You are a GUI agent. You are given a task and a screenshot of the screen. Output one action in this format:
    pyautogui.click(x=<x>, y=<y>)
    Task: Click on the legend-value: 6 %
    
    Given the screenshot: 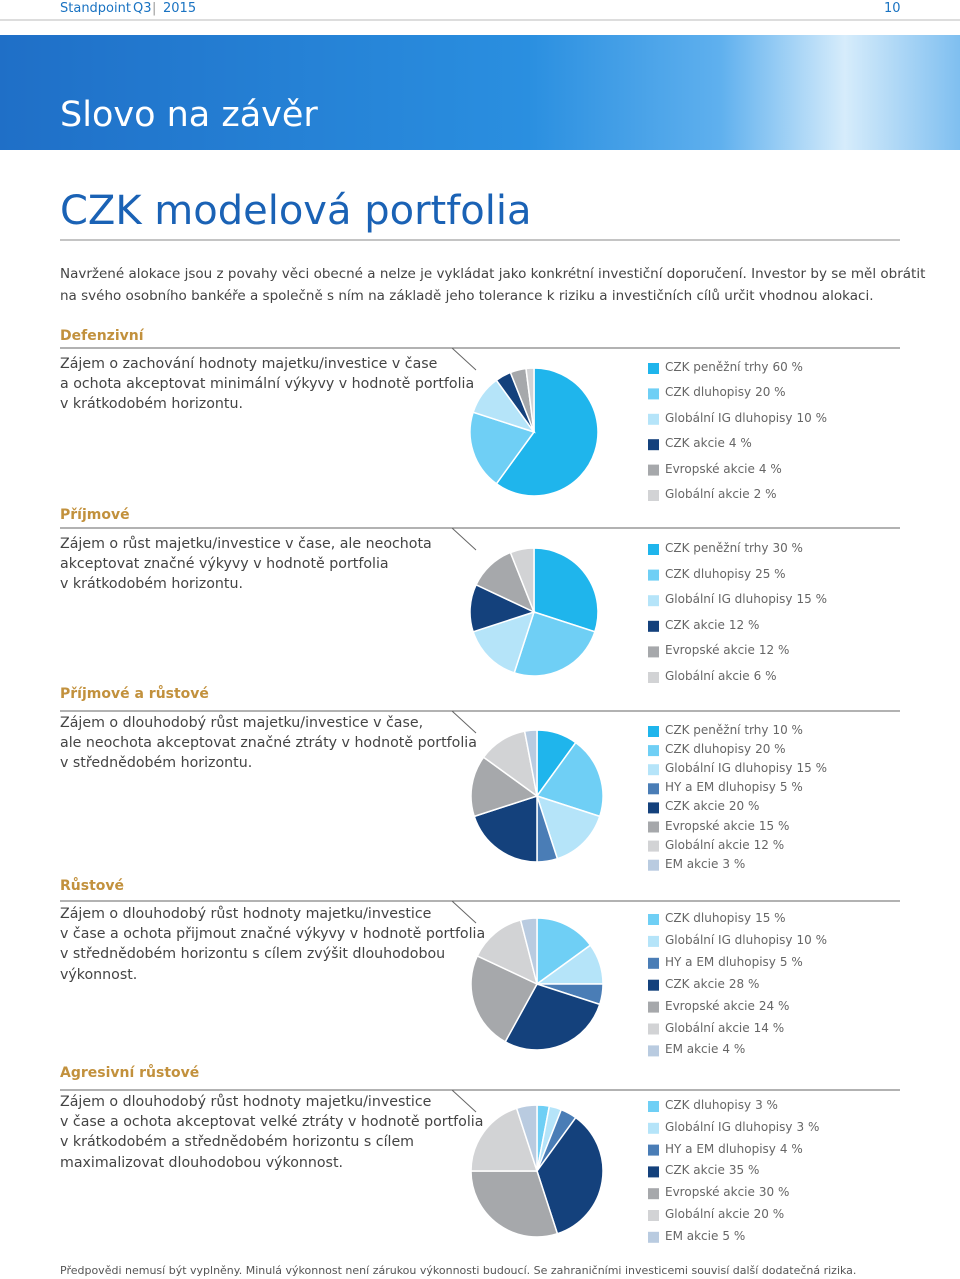 What is the action you would take?
    pyautogui.click(x=765, y=676)
    